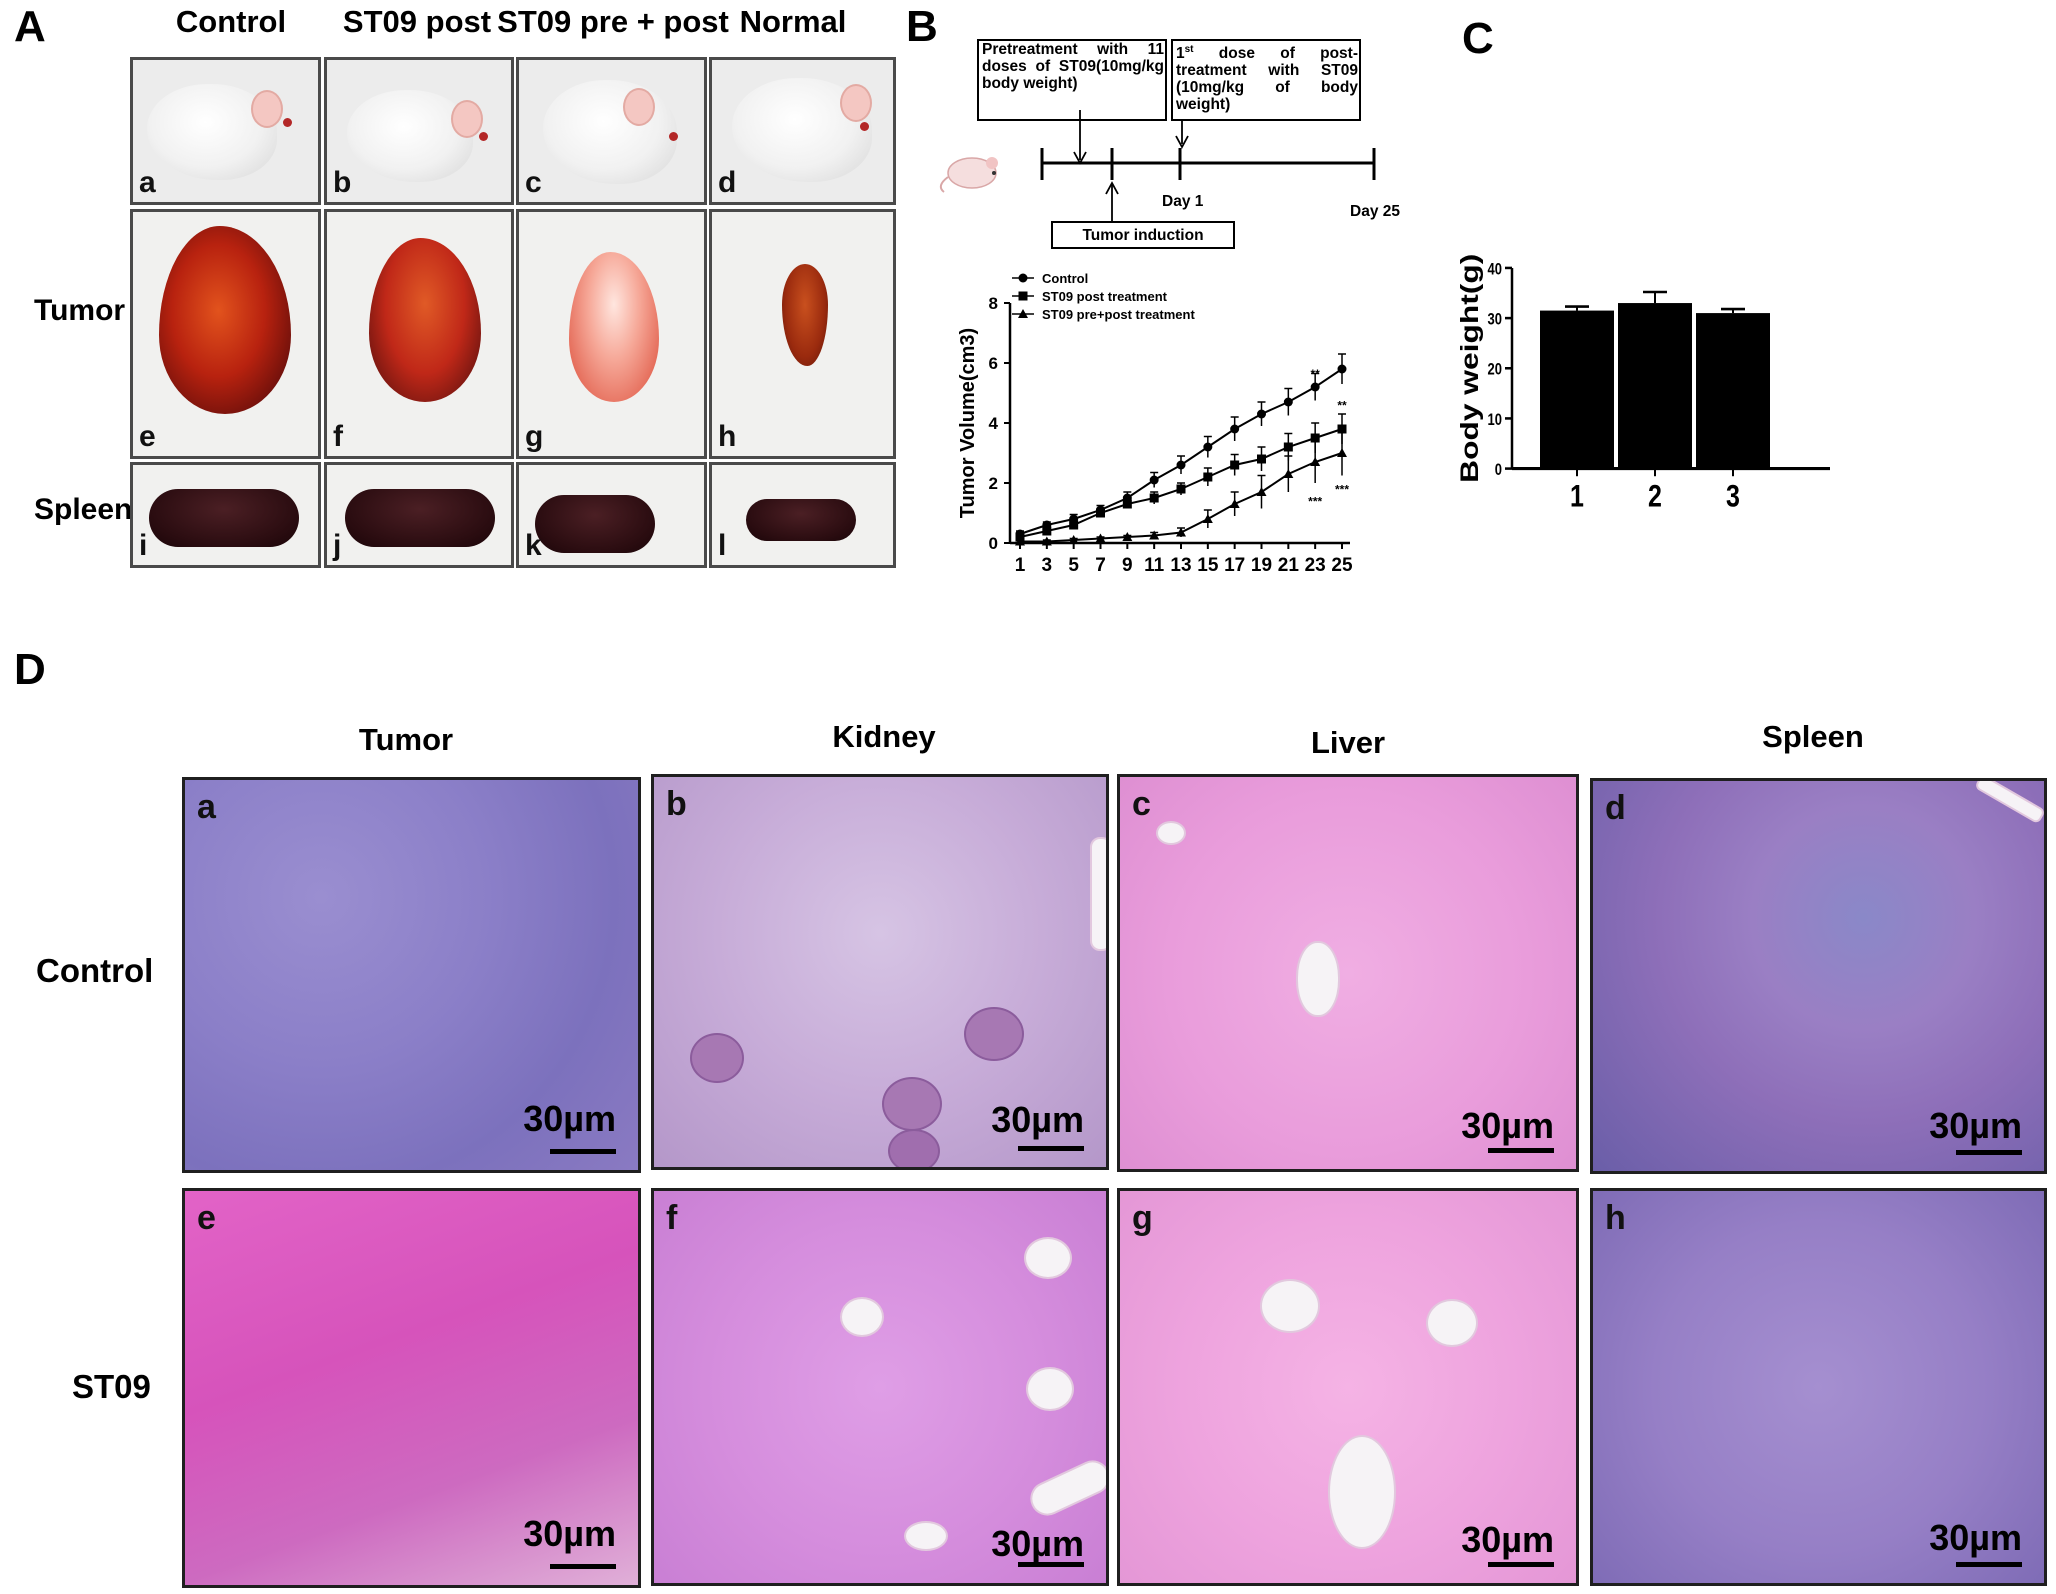 The width and height of the screenshot is (2056, 1594). Describe the element at coordinates (993, 363) in the screenshot. I see `line-y-tick-label: 6` at that location.